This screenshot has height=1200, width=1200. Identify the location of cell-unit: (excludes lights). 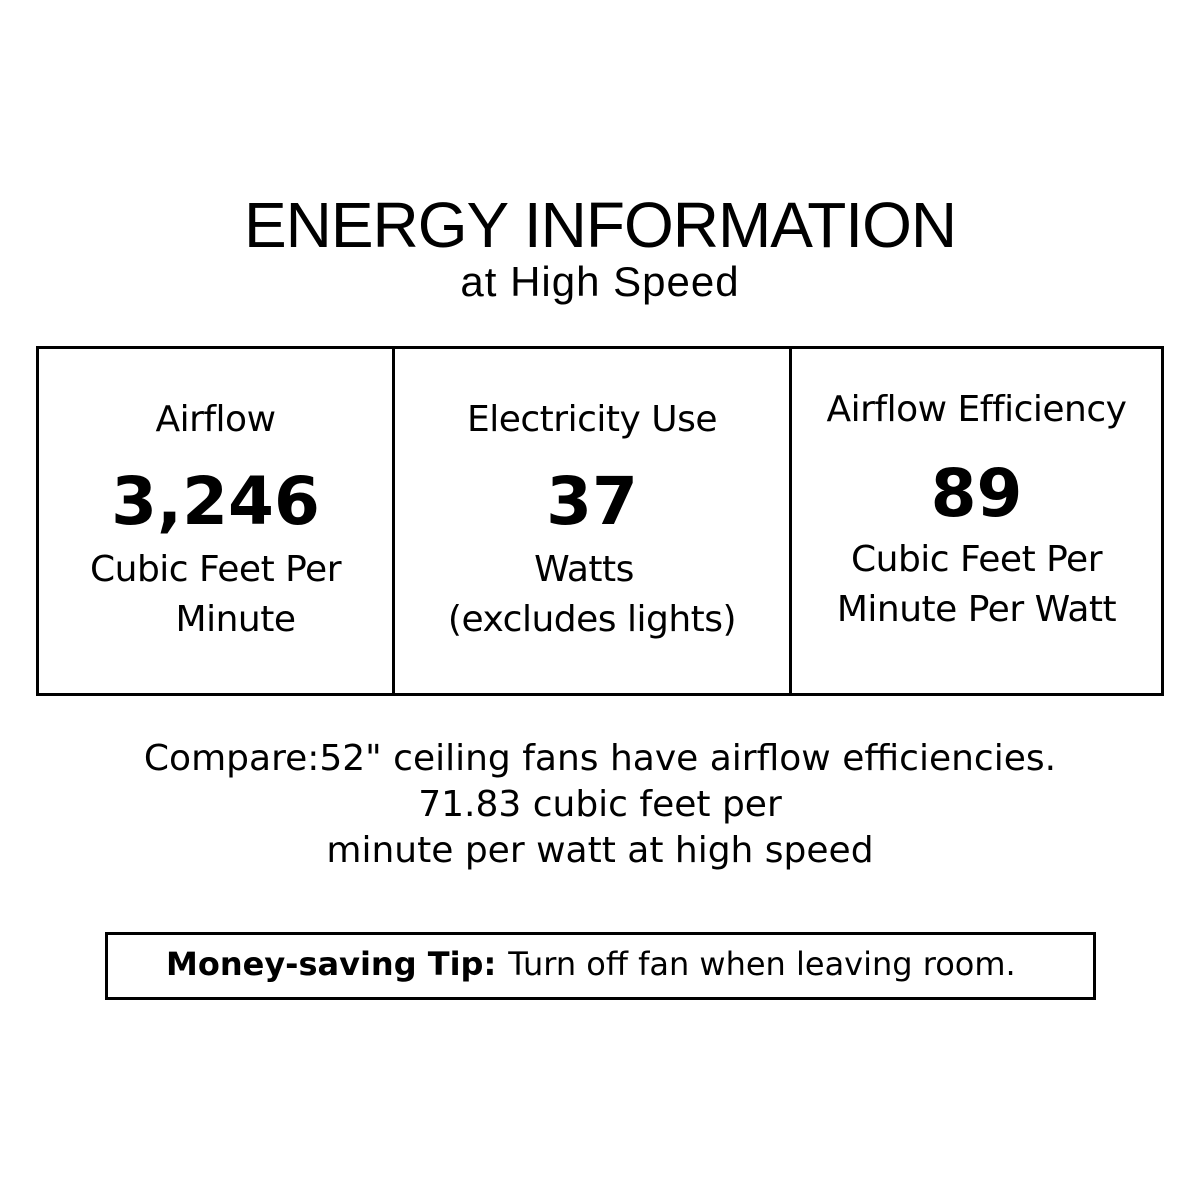
(592, 619).